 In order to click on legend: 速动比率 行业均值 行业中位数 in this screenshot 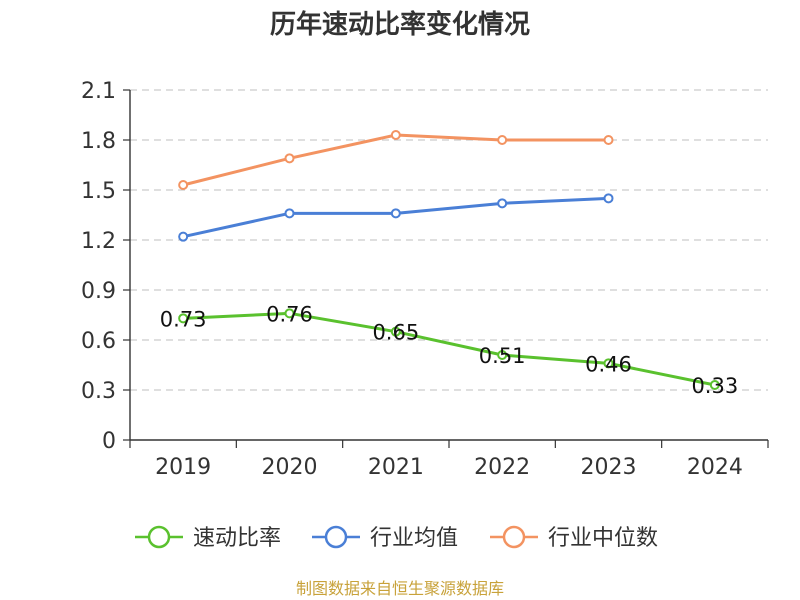, I will do `click(396, 538)`.